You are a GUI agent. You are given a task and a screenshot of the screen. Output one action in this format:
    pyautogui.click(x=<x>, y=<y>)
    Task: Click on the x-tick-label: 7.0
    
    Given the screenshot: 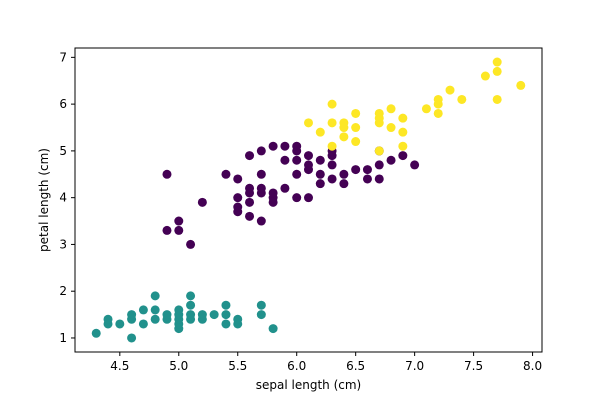 What is the action you would take?
    pyautogui.click(x=414, y=366)
    